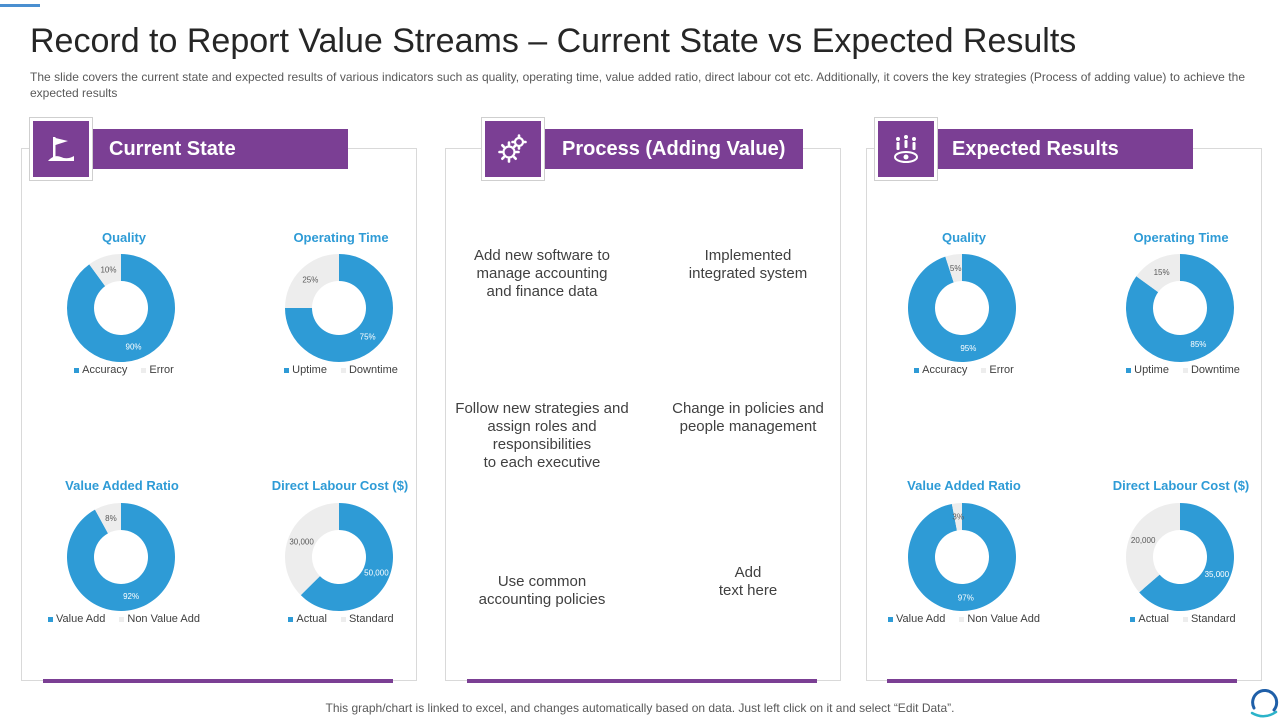 This screenshot has height=720, width=1280. Describe the element at coordinates (966, 597) in the screenshot. I see `donut-value-label: 97%` at that location.